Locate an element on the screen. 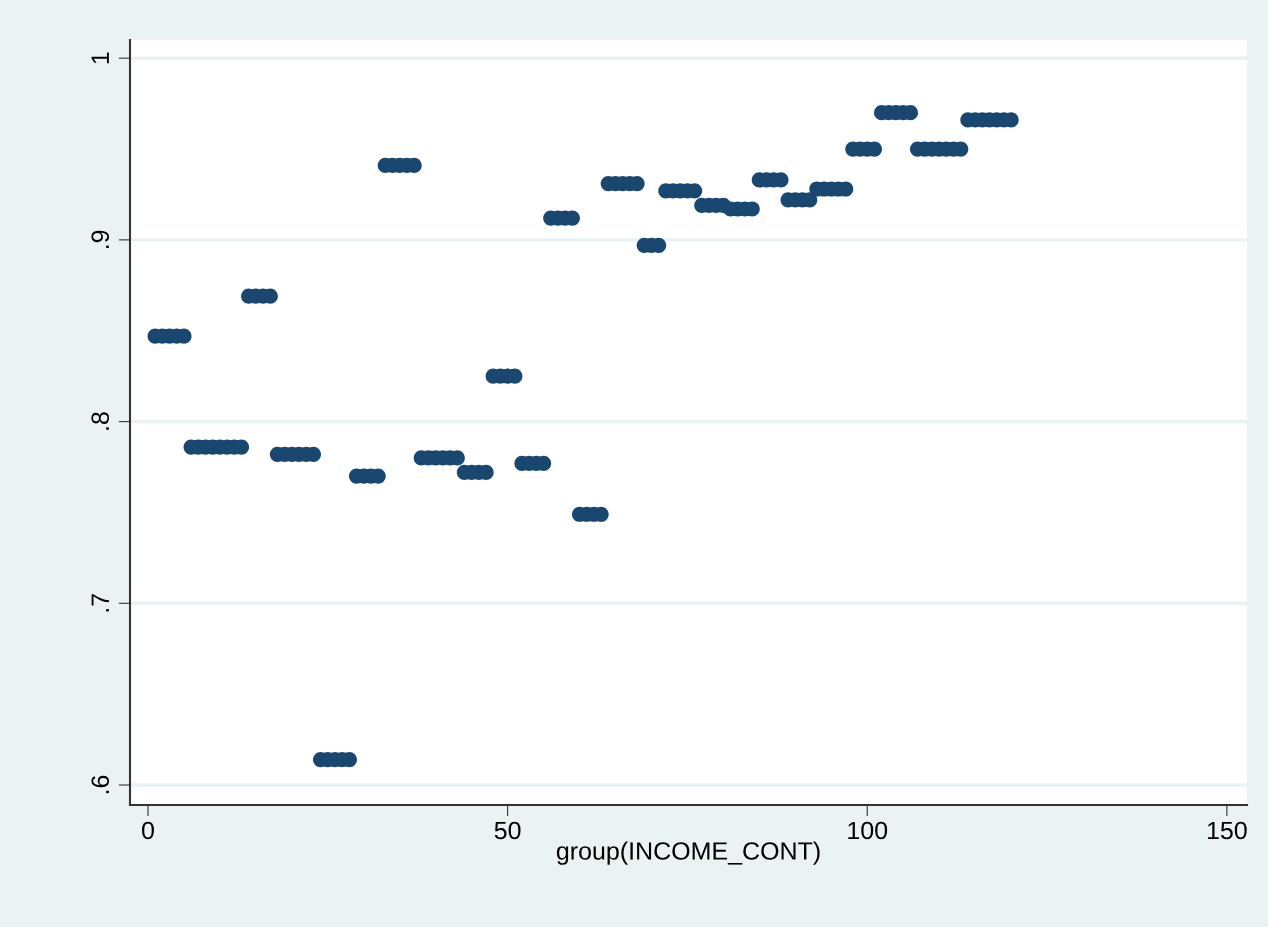 The image size is (1268, 927). x-tick-label: 100 is located at coordinates (868, 830).